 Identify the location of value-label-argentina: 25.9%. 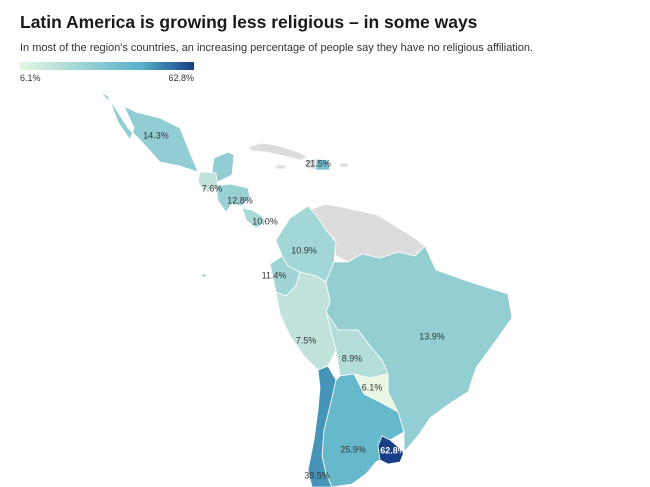
(353, 449).